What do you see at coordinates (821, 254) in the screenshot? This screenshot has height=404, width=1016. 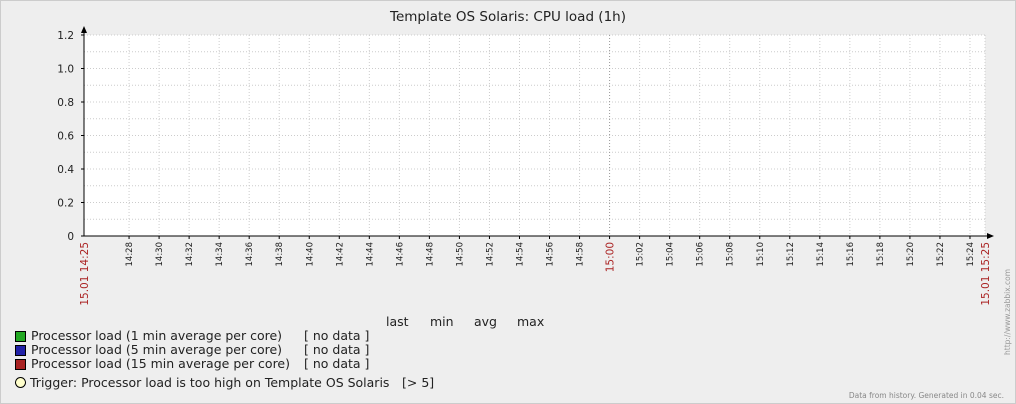 I see `x-tick-label: 15:14` at bounding box center [821, 254].